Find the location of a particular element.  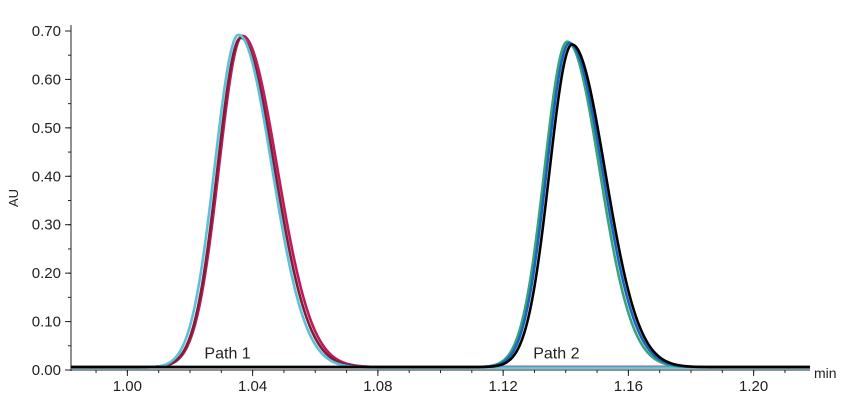

y-tick-label: 0.60 is located at coordinates (46, 79).